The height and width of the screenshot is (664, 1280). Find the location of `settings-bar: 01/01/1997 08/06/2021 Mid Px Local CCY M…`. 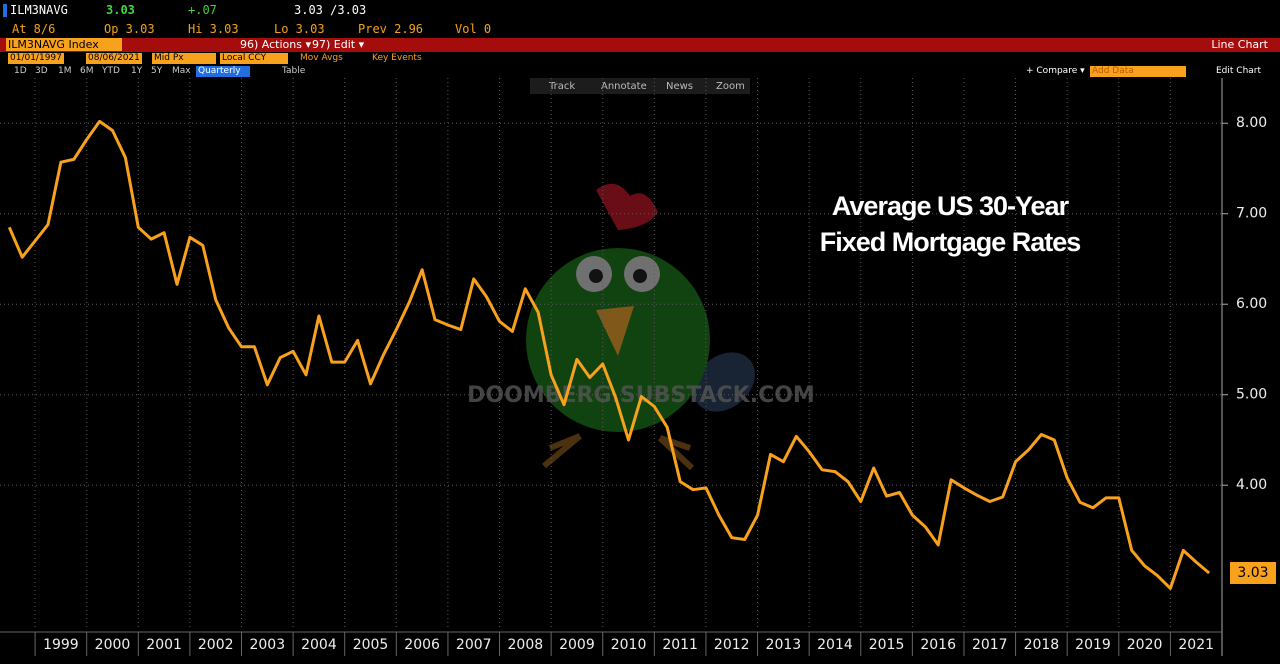

settings-bar: 01/01/1997 08/06/2021 Mid Px Local CCY M… is located at coordinates (640, 58).